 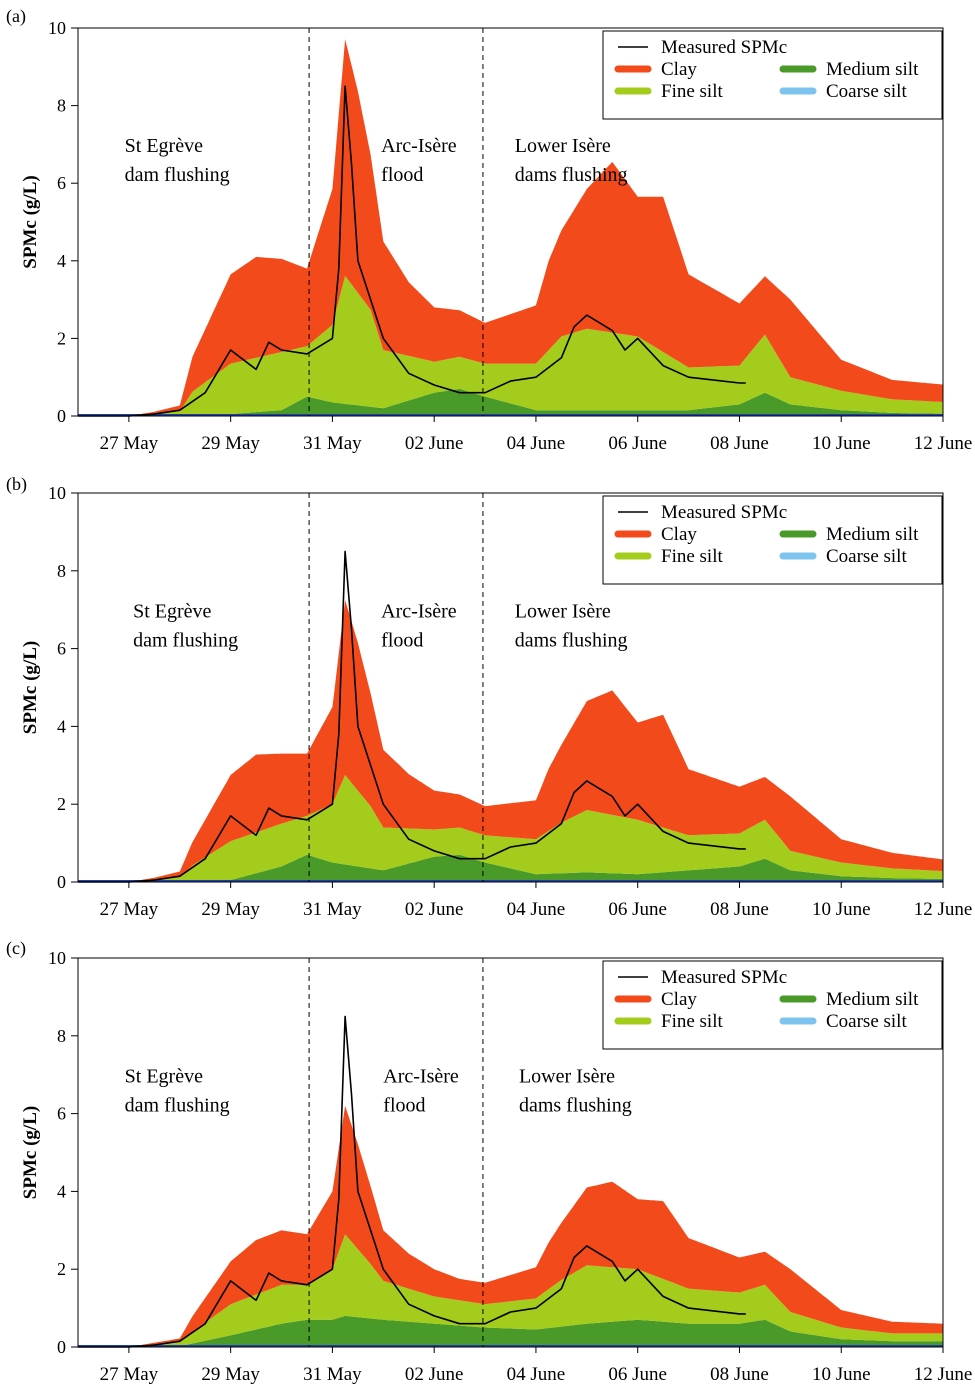 What do you see at coordinates (16, 484) in the screenshot?
I see `panel-letter: (b)` at bounding box center [16, 484].